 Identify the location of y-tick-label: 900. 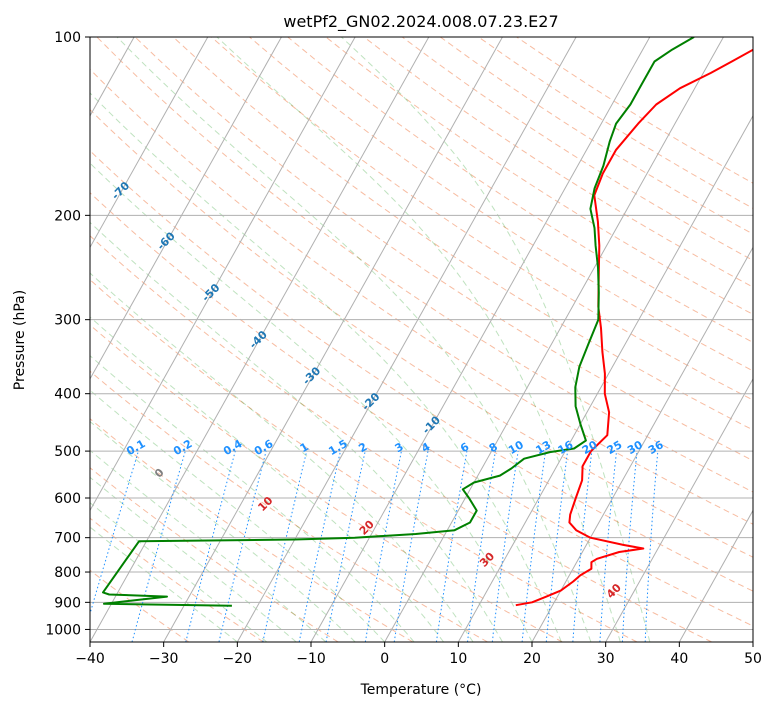
(67, 603).